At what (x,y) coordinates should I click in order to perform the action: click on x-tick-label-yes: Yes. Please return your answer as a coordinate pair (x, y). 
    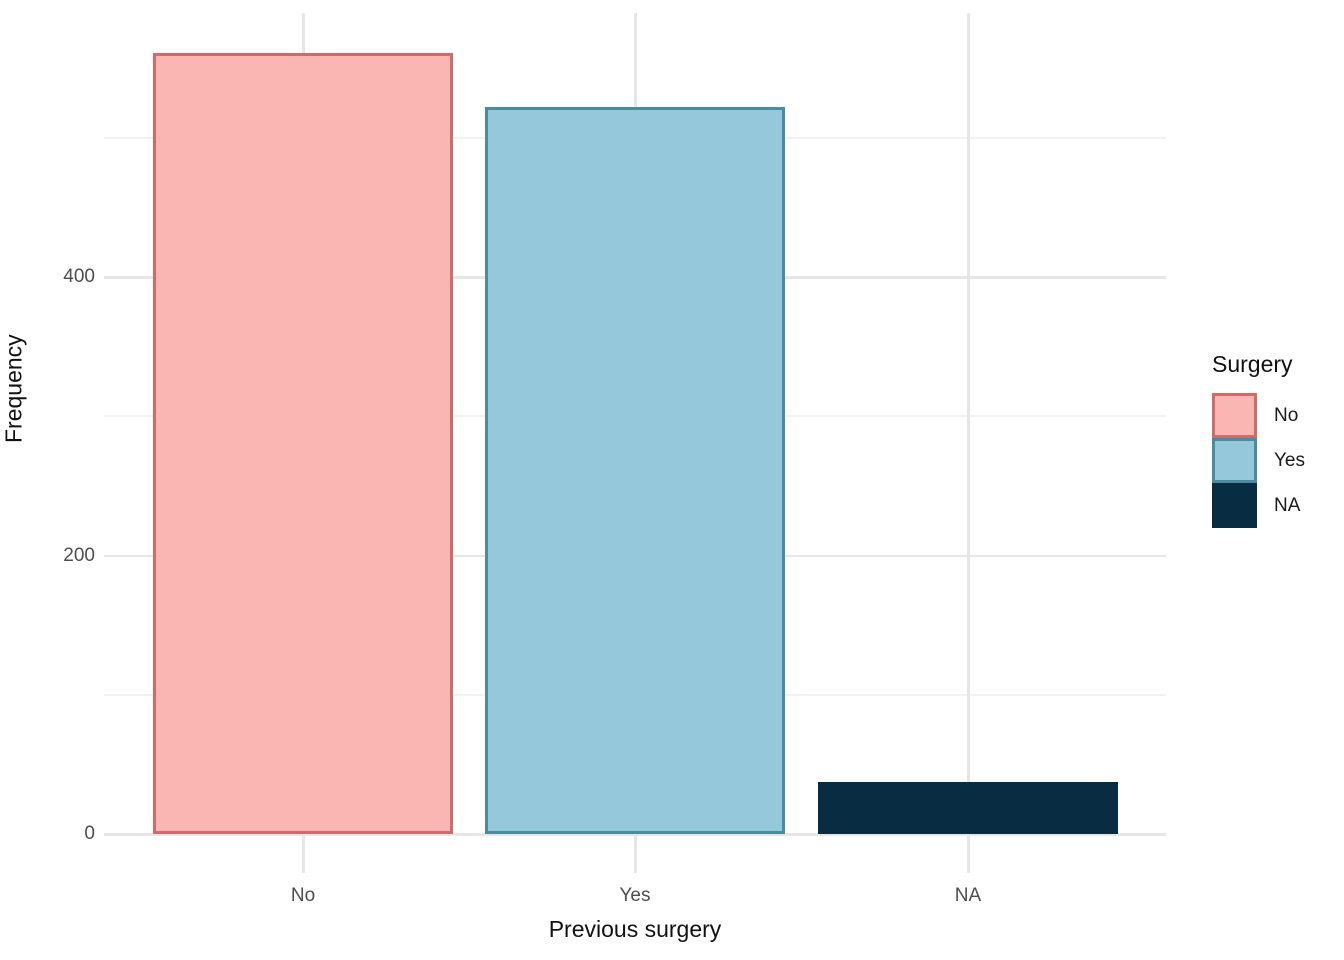
    Looking at the image, I should click on (635, 895).